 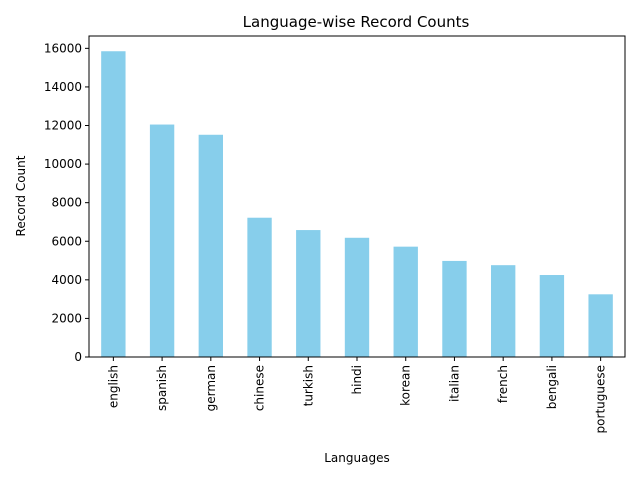 What do you see at coordinates (21, 195) in the screenshot?
I see `y-axis-label: Record Count` at bounding box center [21, 195].